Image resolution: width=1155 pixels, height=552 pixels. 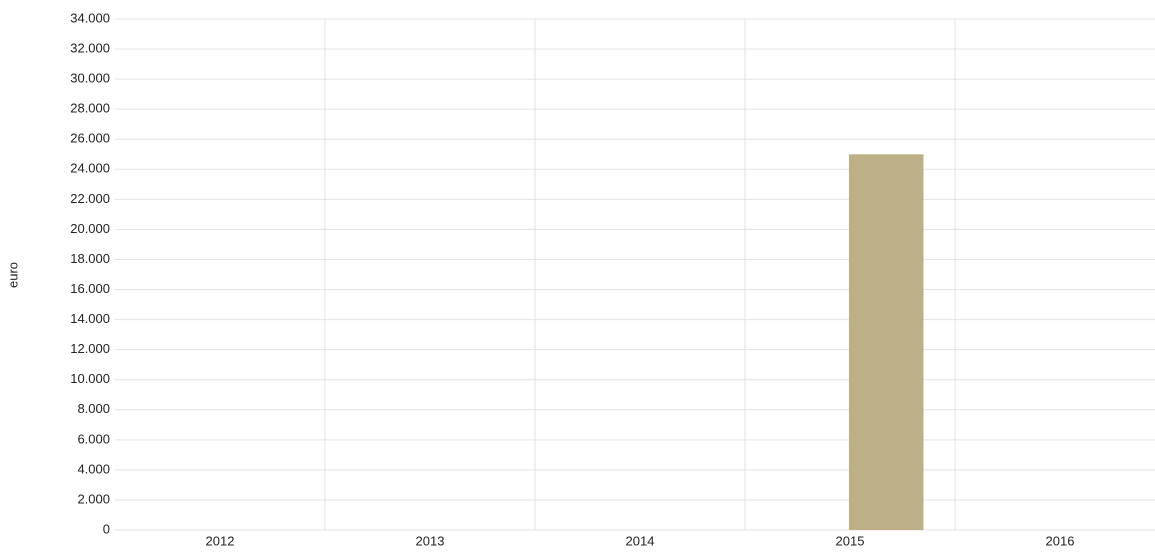 I want to click on y-tick-label: 34.000, so click(x=90, y=17).